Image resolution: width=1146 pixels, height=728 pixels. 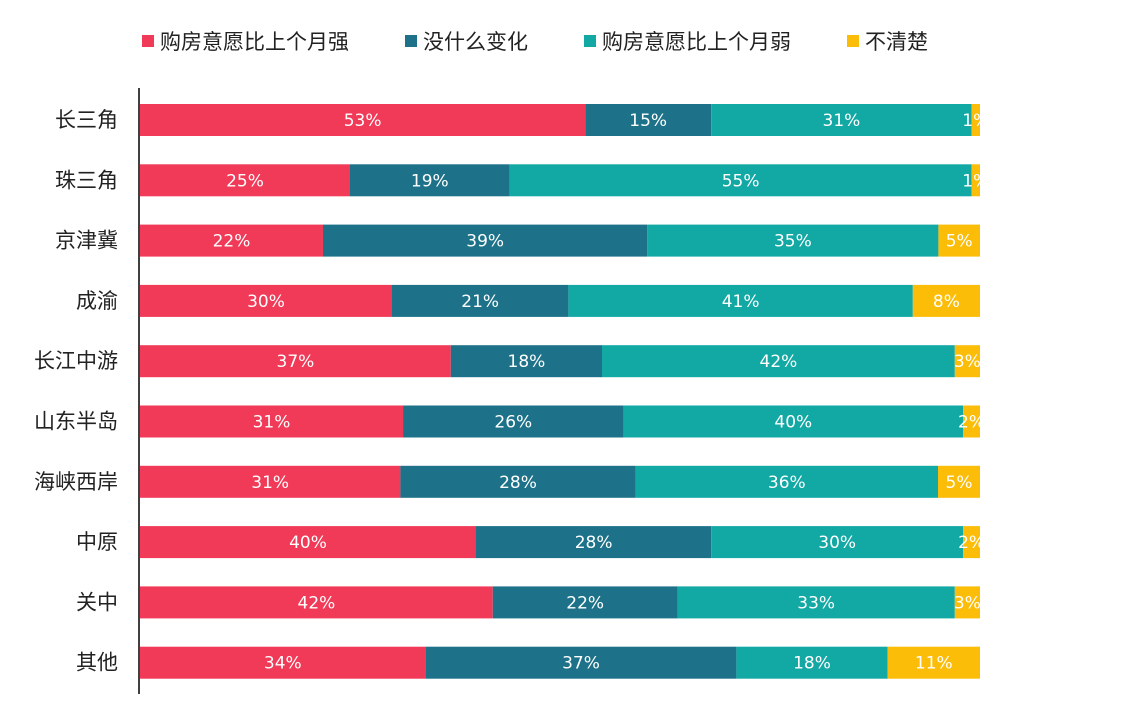 I want to click on data-label: 36%, so click(x=787, y=483).